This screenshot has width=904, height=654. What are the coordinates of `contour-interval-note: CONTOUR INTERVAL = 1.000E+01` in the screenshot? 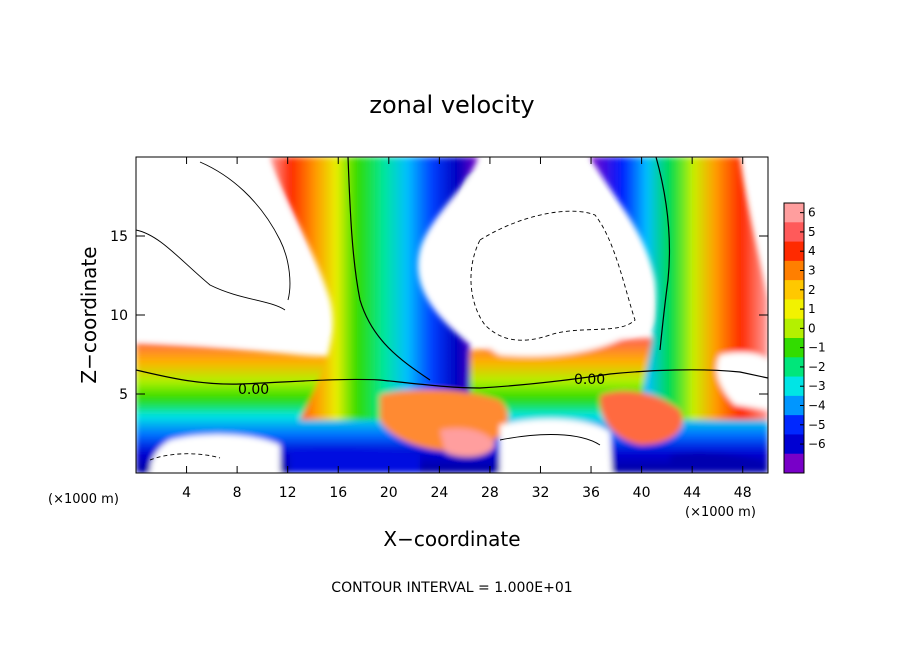 It's located at (451, 588).